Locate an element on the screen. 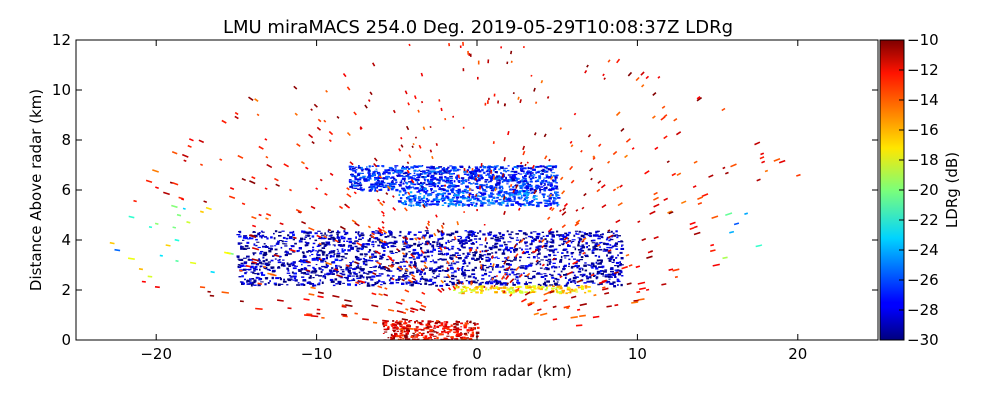 The height and width of the screenshot is (400, 1000). colorbar-tick-label: −30 is located at coordinates (923, 340).